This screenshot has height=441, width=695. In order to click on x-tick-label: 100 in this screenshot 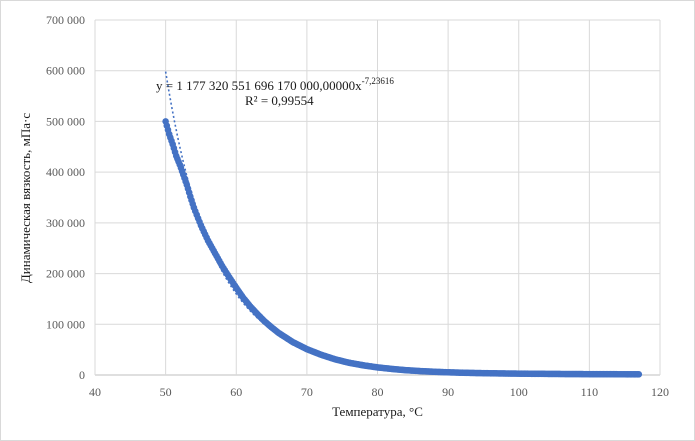, I will do `click(519, 392)`.